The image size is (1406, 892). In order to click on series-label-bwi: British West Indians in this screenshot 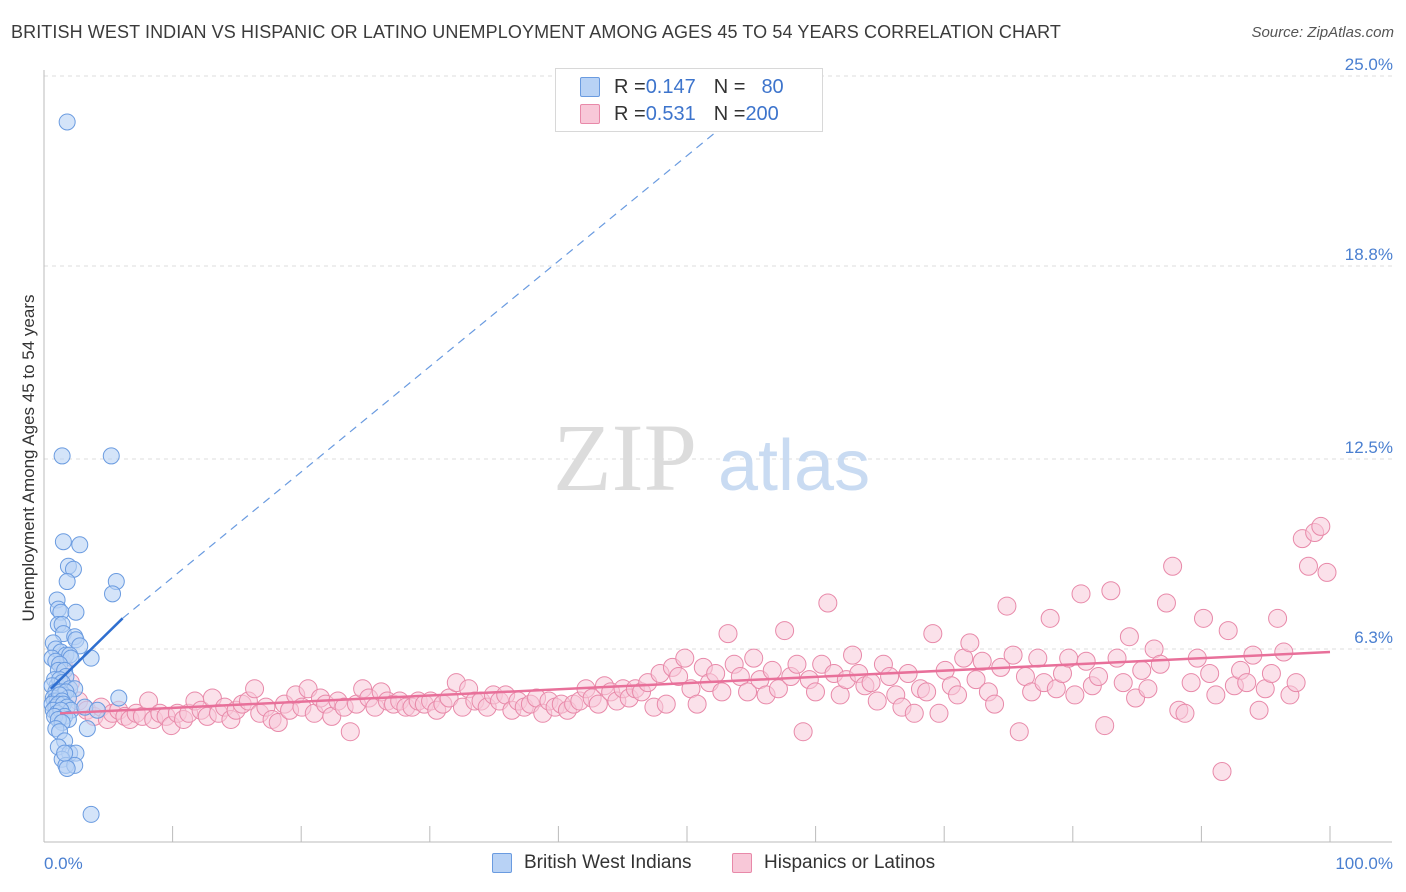, I will do `click(608, 862)`.